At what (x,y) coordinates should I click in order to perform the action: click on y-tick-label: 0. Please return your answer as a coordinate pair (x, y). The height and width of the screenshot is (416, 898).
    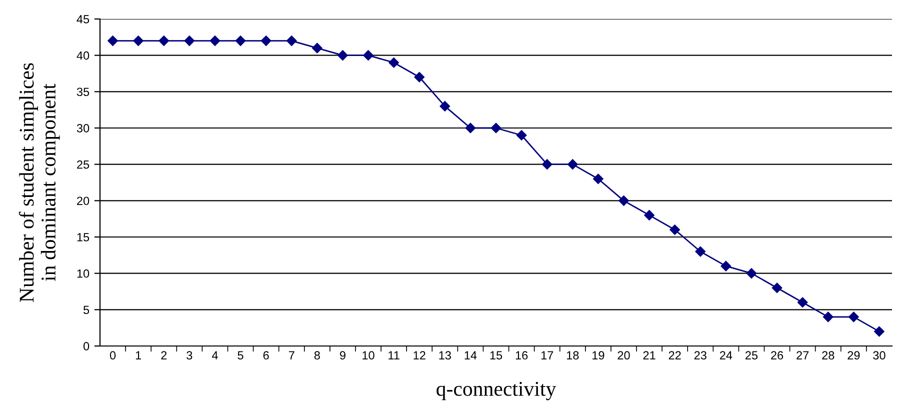
    Looking at the image, I should click on (86, 346).